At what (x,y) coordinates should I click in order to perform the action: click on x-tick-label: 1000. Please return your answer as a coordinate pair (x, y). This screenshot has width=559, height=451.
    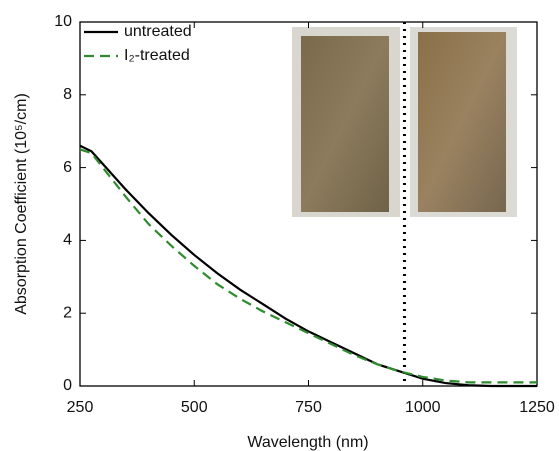
    Looking at the image, I should click on (423, 407).